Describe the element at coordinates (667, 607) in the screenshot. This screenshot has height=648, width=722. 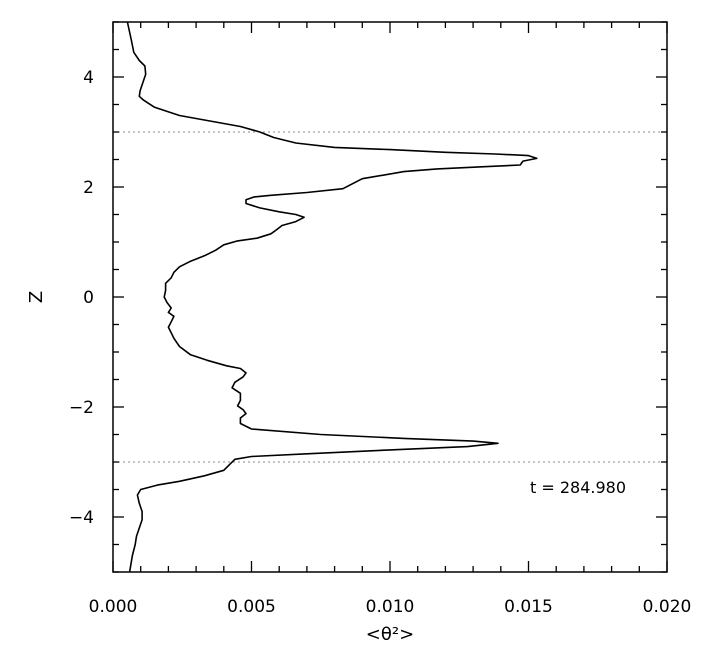
I see `x-tick-label: 0.020` at that location.